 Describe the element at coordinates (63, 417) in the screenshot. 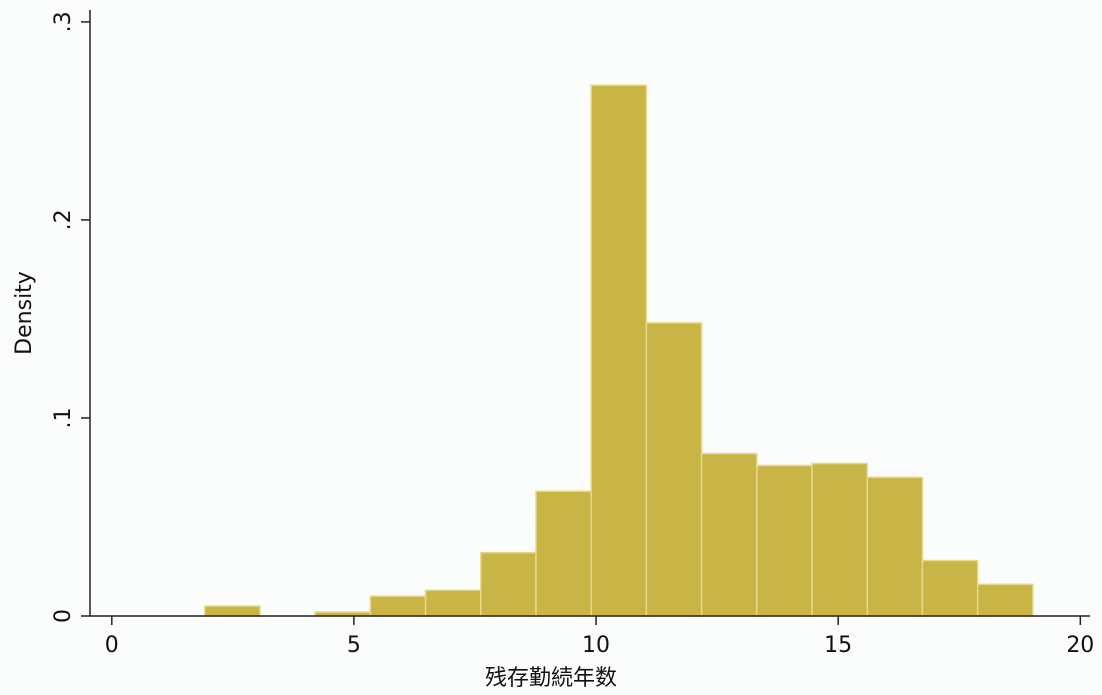

I see `y-tick-label: .1` at that location.